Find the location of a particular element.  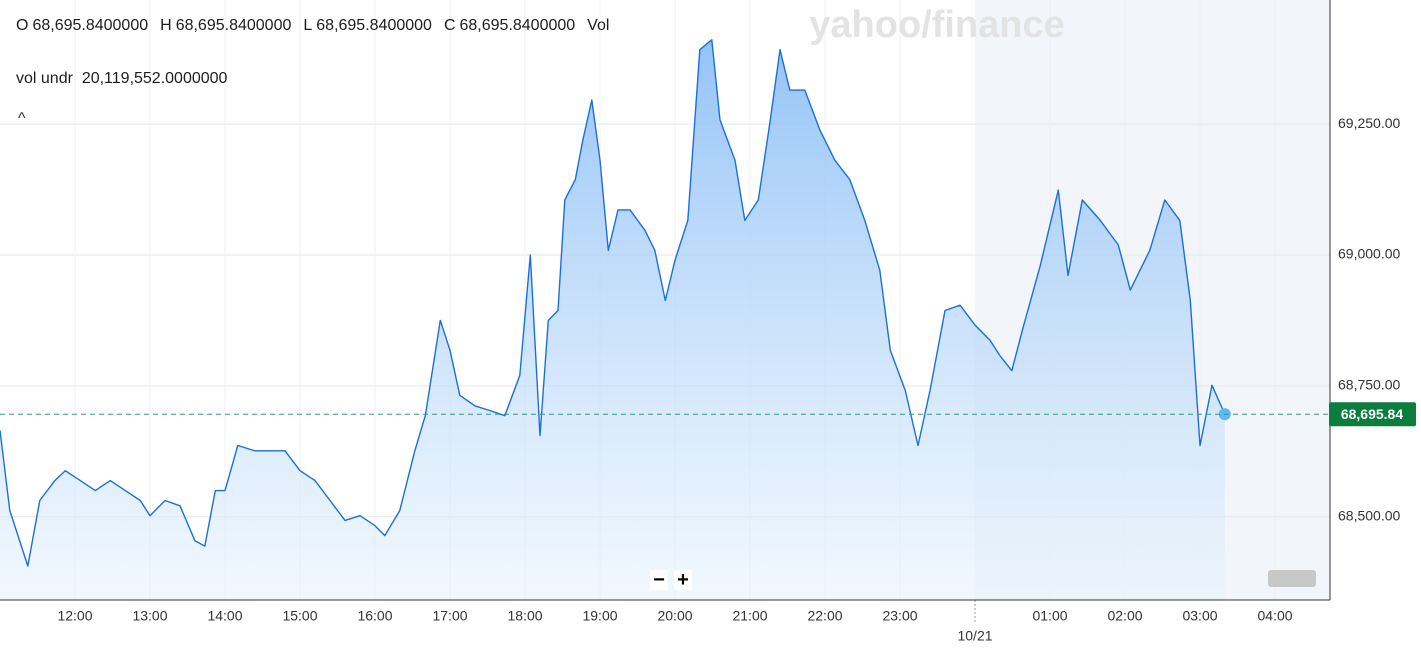

y-tick-label: 69,250.00 is located at coordinates (1369, 123).